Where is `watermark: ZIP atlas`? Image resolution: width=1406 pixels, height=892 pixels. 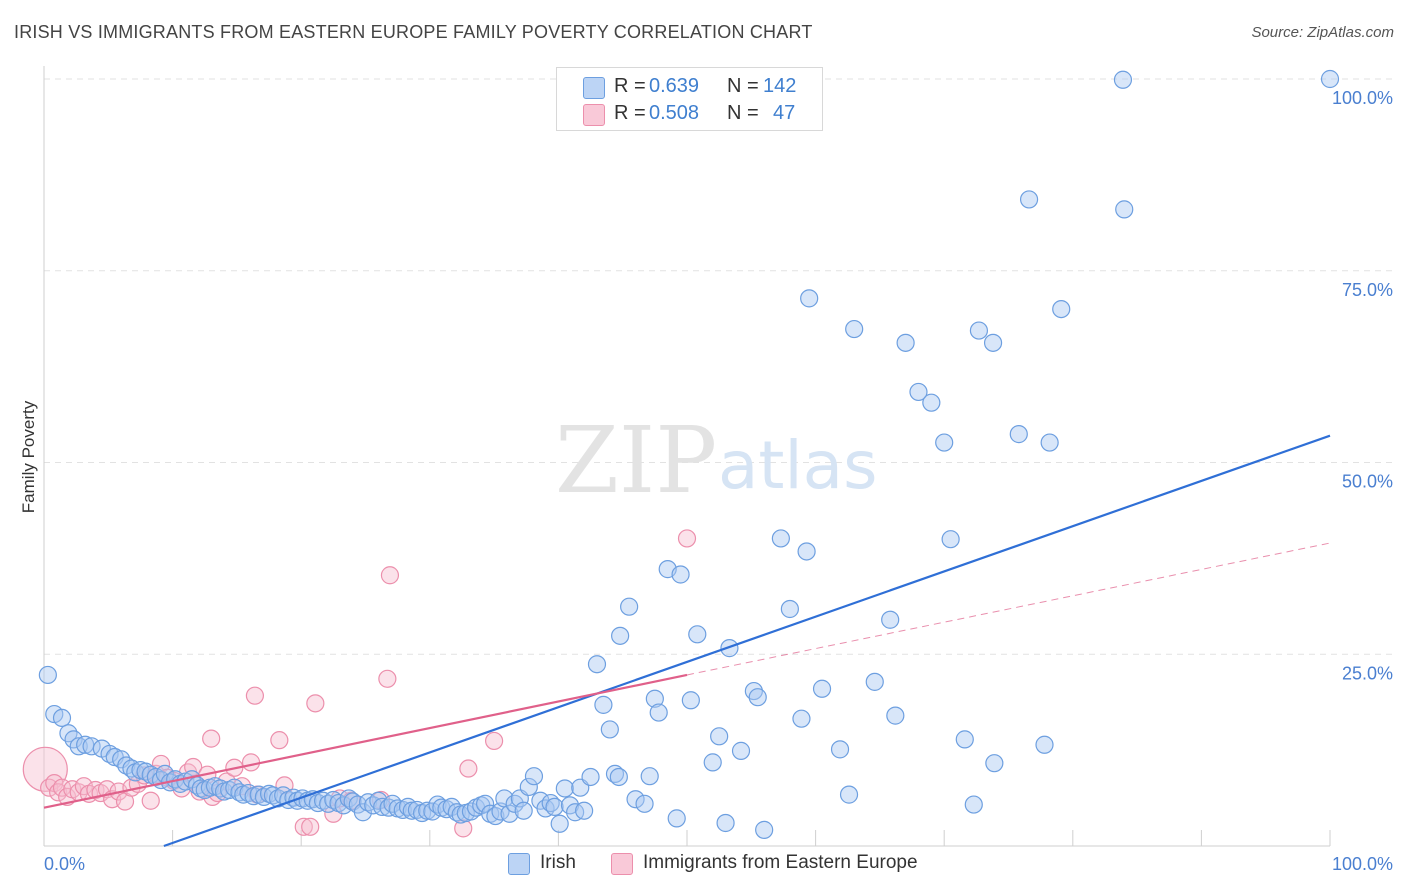
watermark: ZIP atlas is located at coordinates (716, 460).